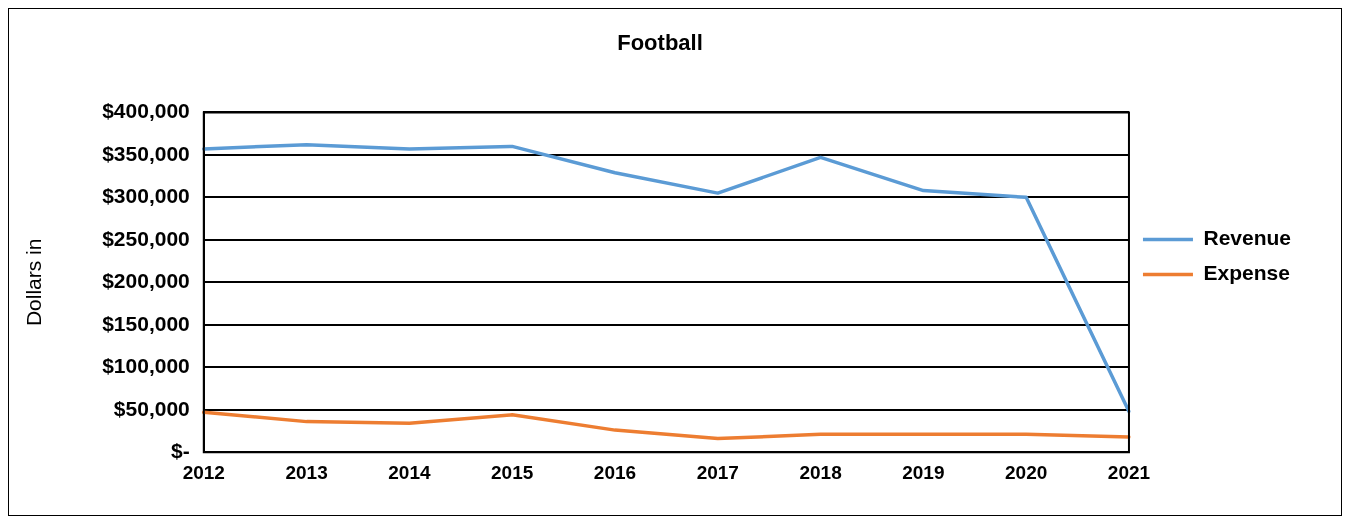 The width and height of the screenshot is (1350, 524). Describe the element at coordinates (151, 408) in the screenshot. I see `y-tick-label: $50,000` at that location.